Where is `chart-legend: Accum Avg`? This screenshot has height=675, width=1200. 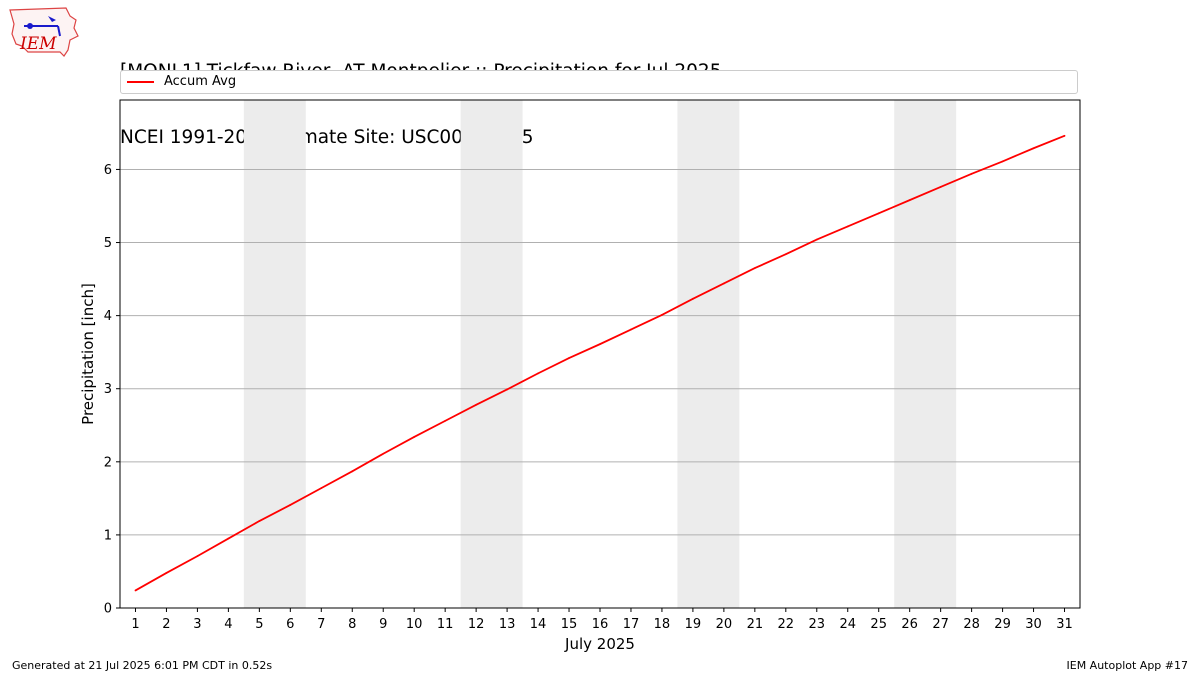
chart-legend: Accum Avg is located at coordinates (599, 82).